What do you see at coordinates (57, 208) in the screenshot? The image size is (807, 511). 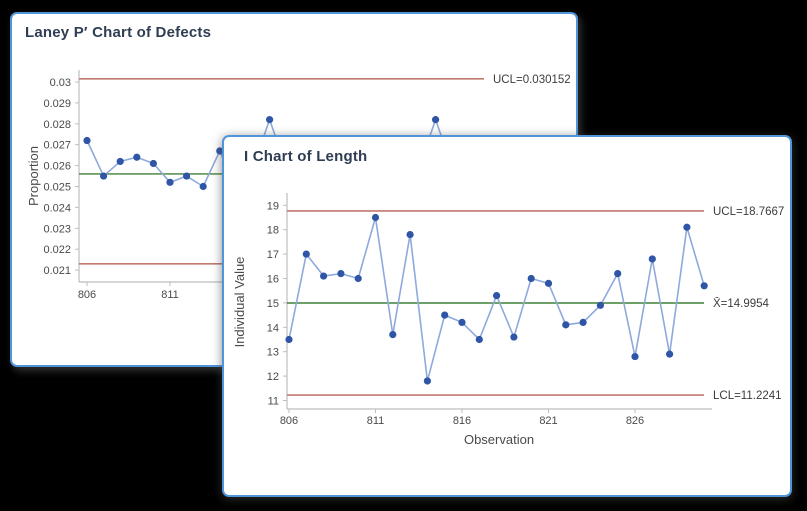 I see `y-tick-label: 0.024` at bounding box center [57, 208].